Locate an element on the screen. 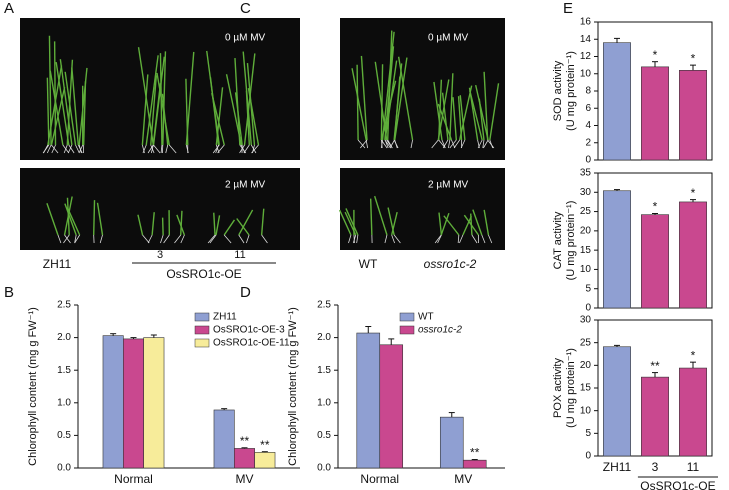 Image resolution: width=729 pixels, height=490 pixels. line-label: ZH11 is located at coordinates (57, 264).